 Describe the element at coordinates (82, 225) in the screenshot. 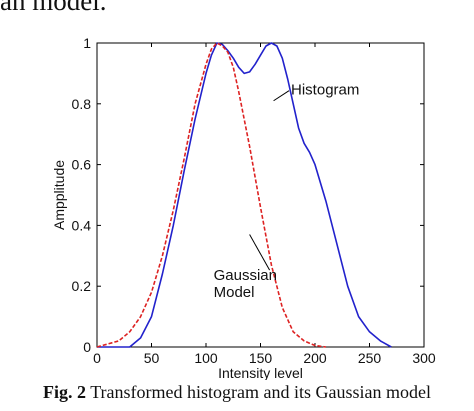

I see `y-tick-label: 0.4` at that location.